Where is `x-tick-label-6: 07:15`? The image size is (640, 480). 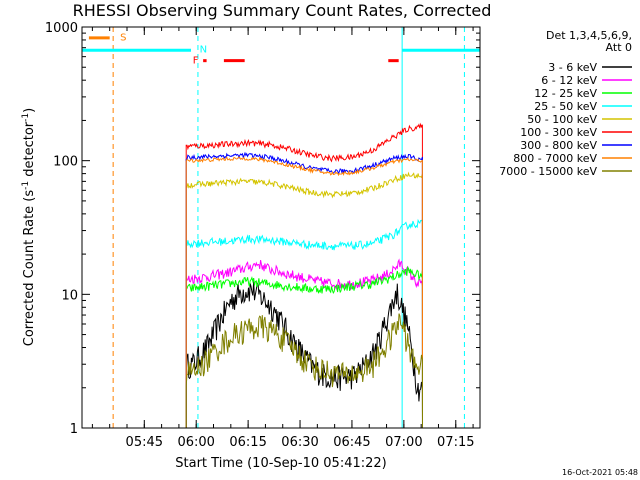
x-tick-label-6: 07:15 is located at coordinates (455, 442).